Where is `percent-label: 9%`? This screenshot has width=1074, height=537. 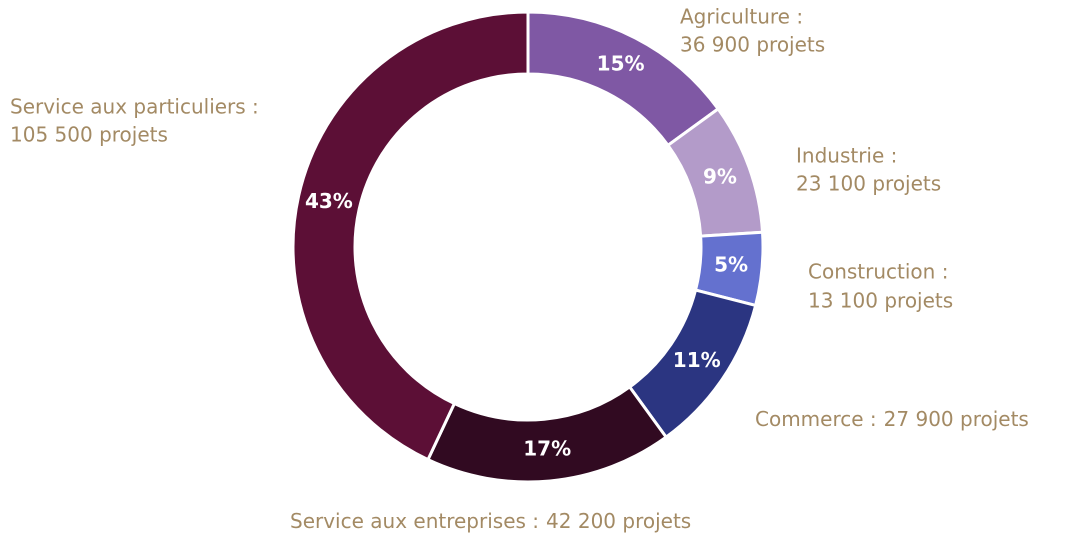 percent-label: 9% is located at coordinates (720, 176).